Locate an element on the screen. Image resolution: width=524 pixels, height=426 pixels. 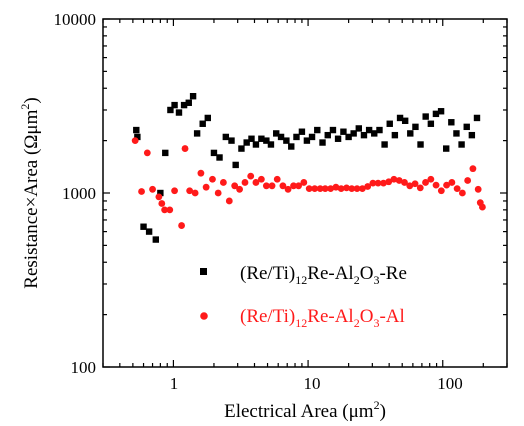
legend-label-series1: (Re/Ti)12Re-Al2O3-Re is located at coordinates (323, 275).